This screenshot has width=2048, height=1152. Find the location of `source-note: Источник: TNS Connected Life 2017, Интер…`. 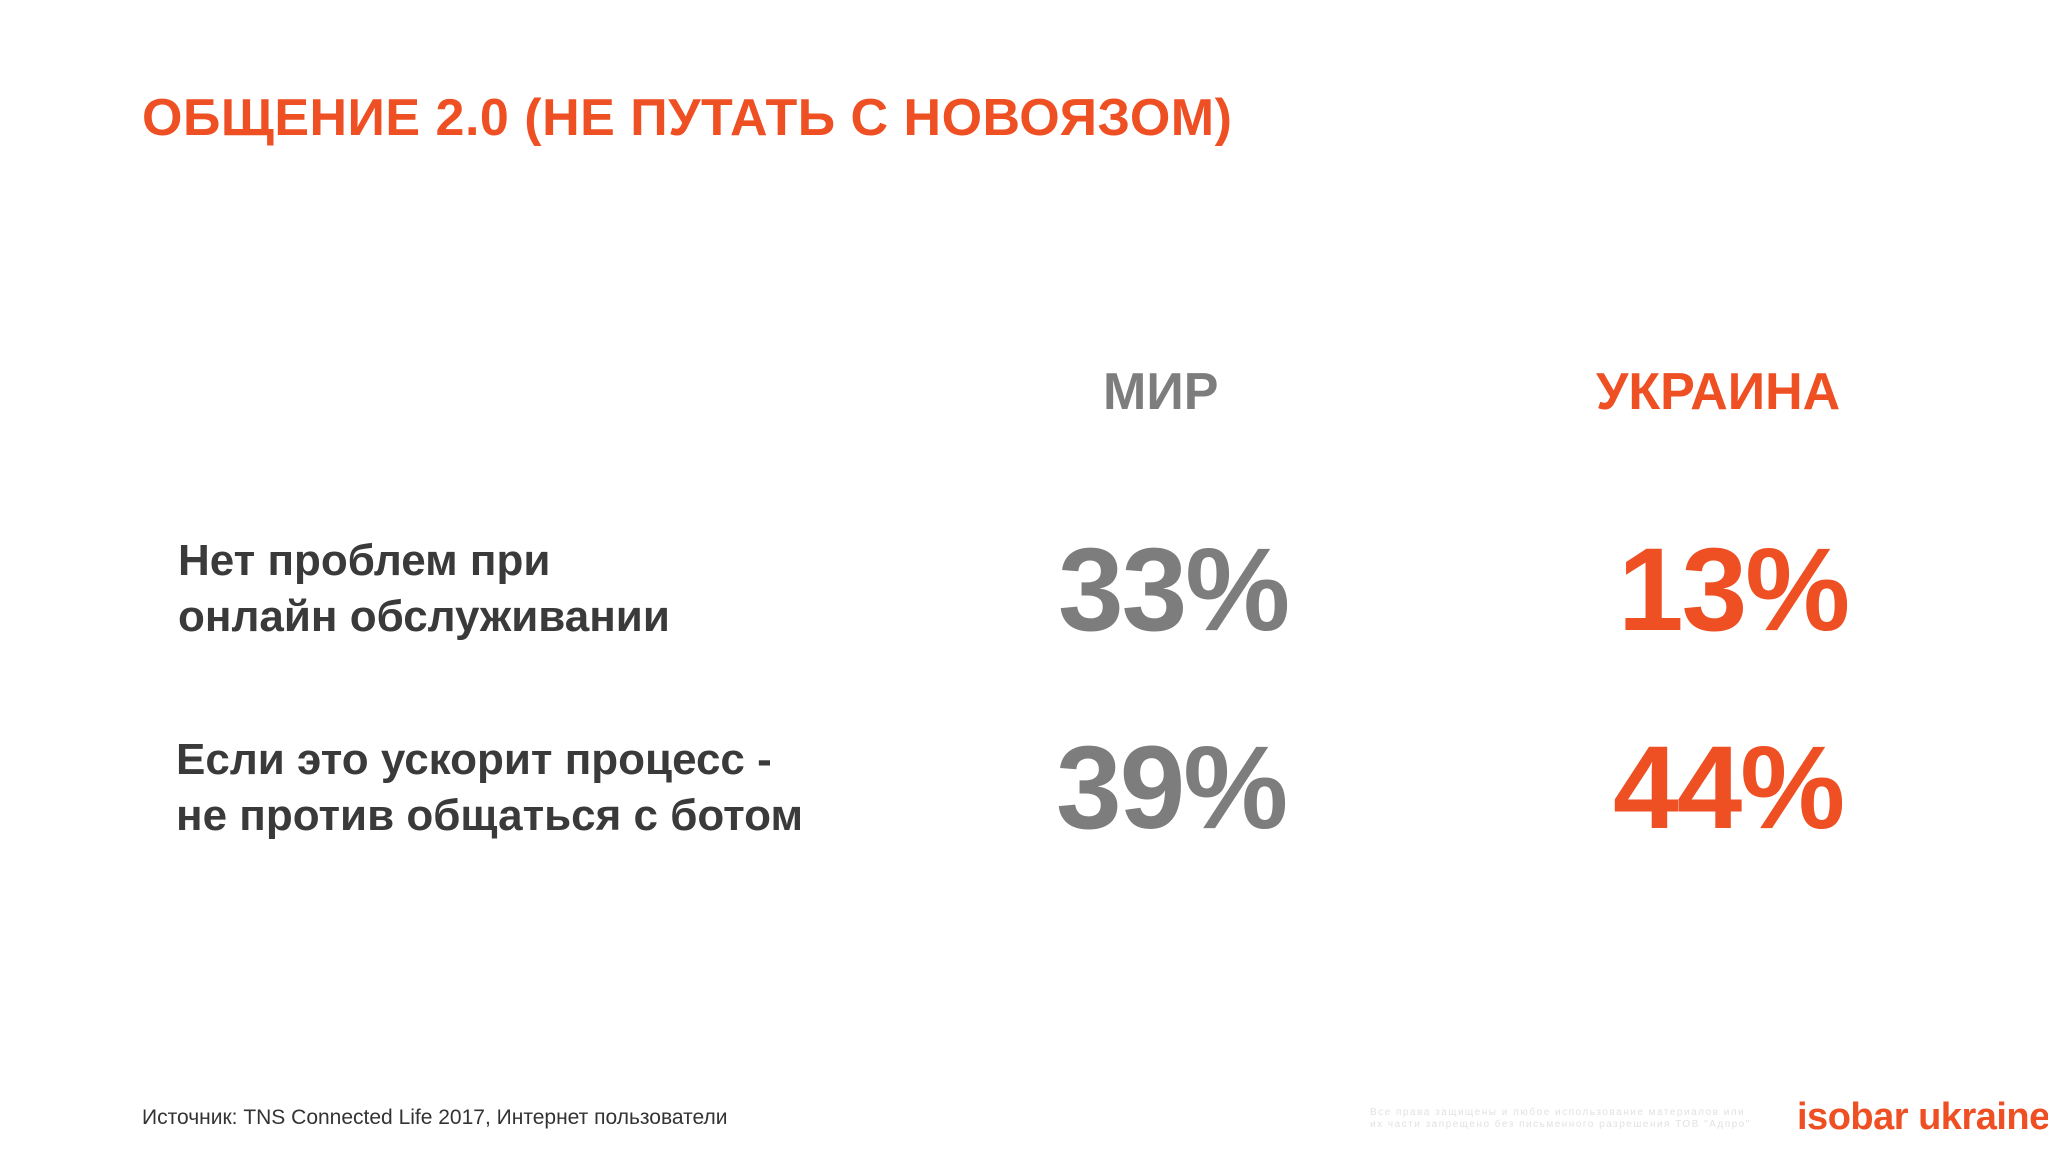

source-note: Источник: TNS Connected Life 2017, Интер… is located at coordinates (435, 1117).